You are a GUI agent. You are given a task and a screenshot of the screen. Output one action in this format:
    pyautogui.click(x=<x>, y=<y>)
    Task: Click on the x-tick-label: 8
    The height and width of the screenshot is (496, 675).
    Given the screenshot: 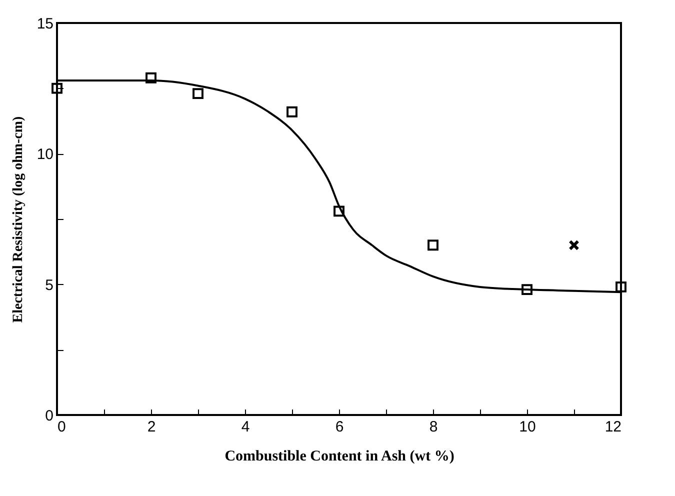 What is the action you would take?
    pyautogui.click(x=433, y=427)
    